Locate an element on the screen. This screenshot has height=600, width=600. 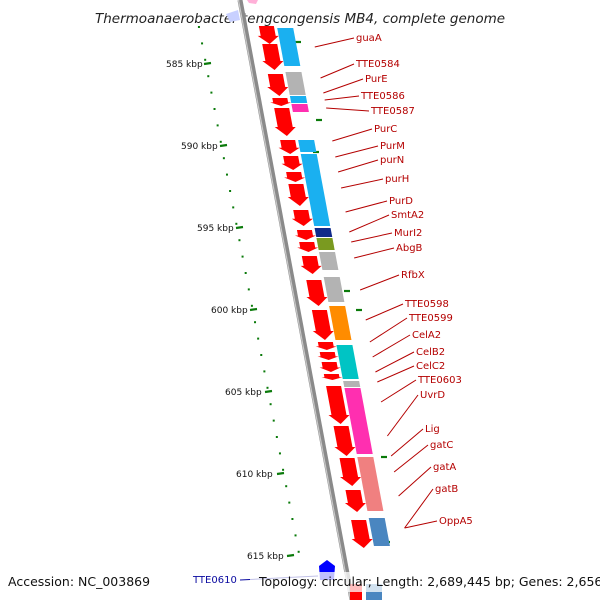
gene-label: purH is located at coordinates (397, 179).